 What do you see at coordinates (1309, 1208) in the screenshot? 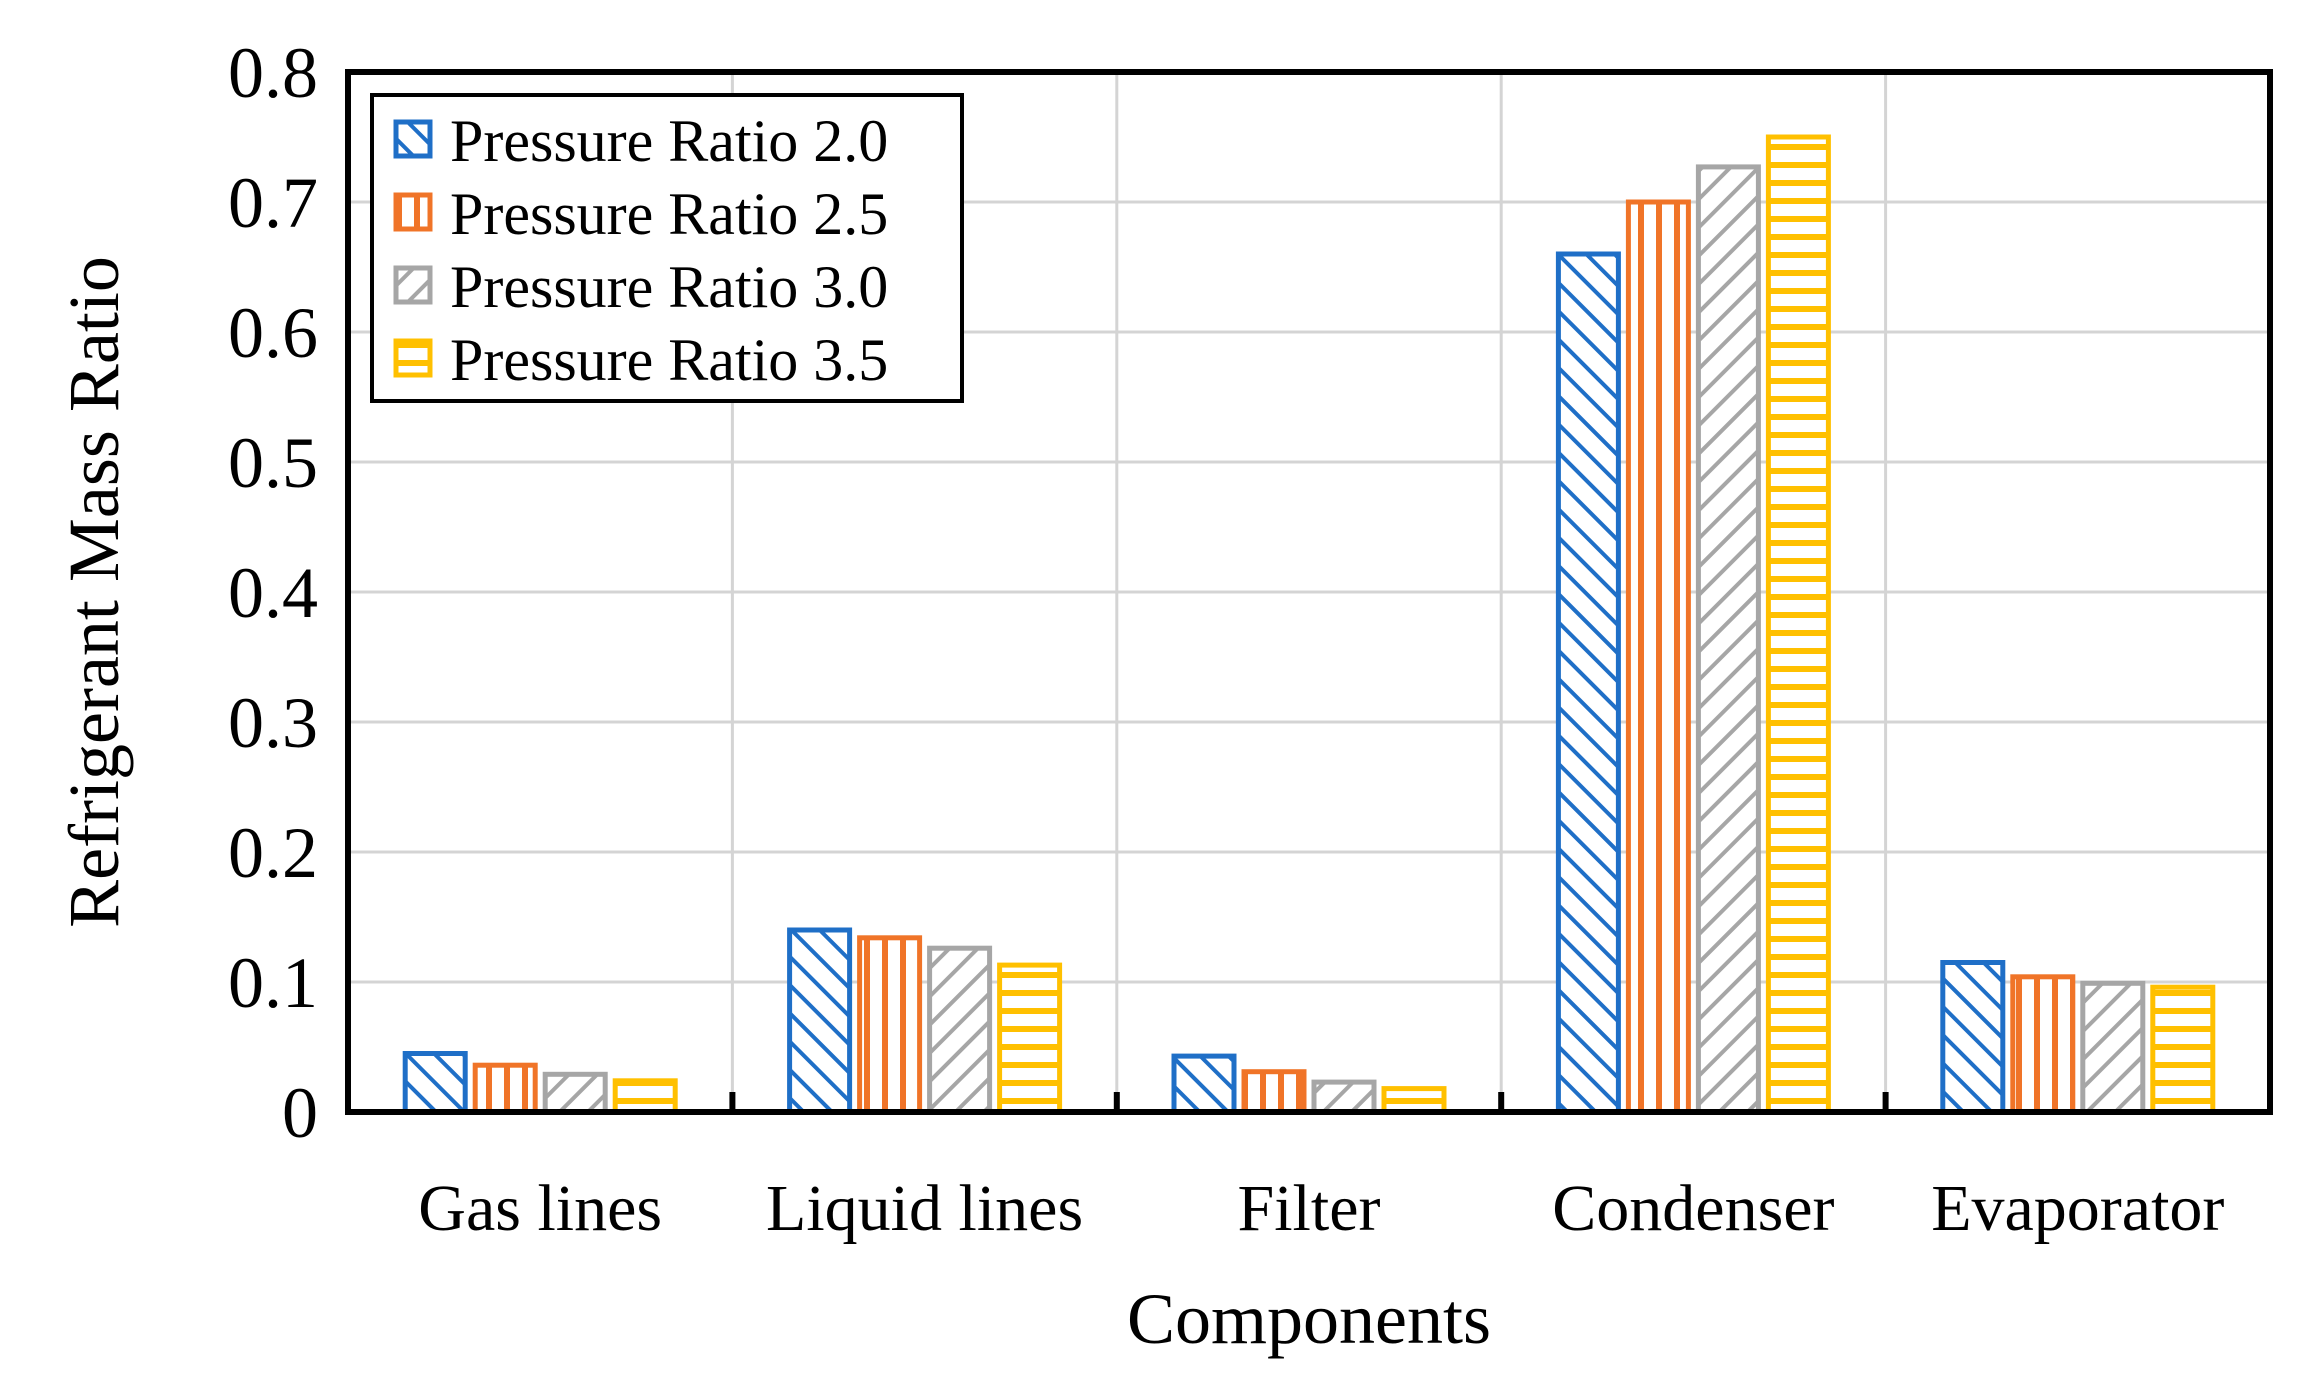
I see `x-category-label: Filter` at bounding box center [1309, 1208].